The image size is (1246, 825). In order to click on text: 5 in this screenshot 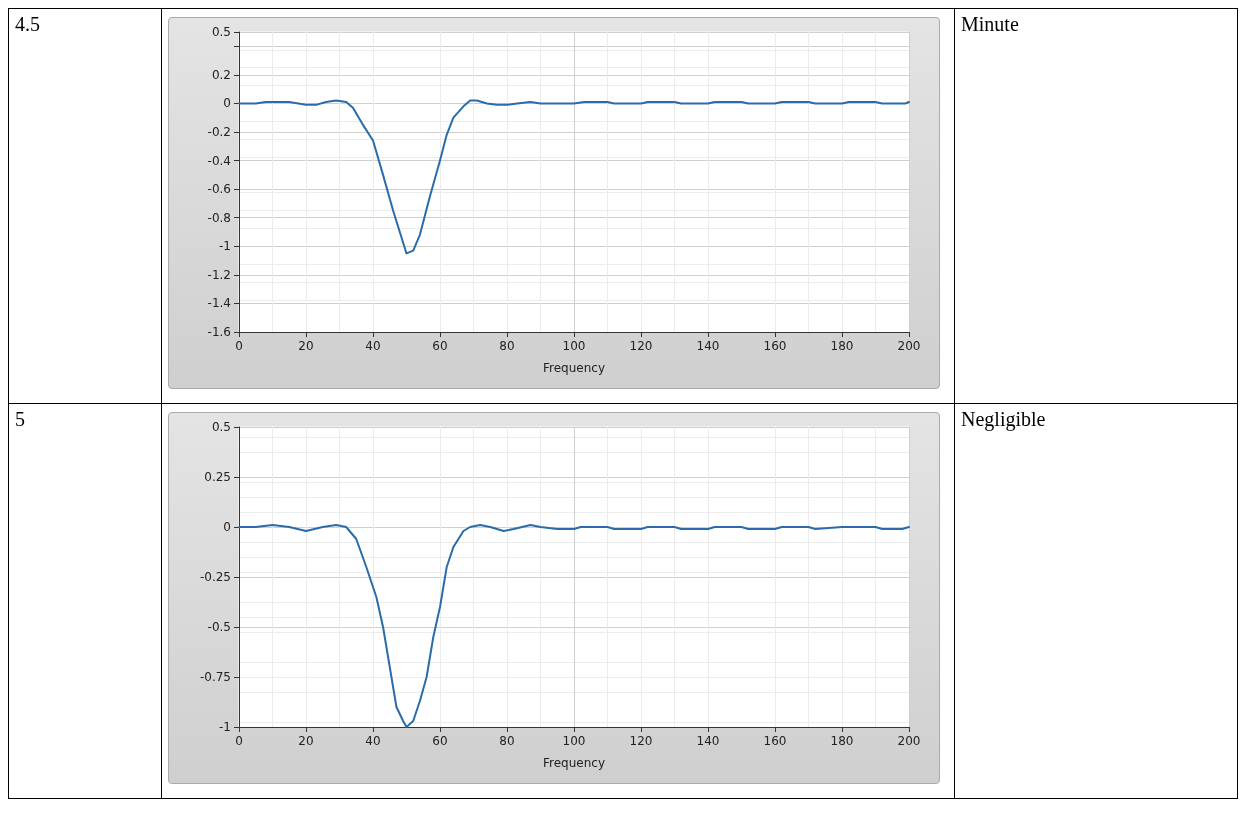, I will do `click(85, 601)`.